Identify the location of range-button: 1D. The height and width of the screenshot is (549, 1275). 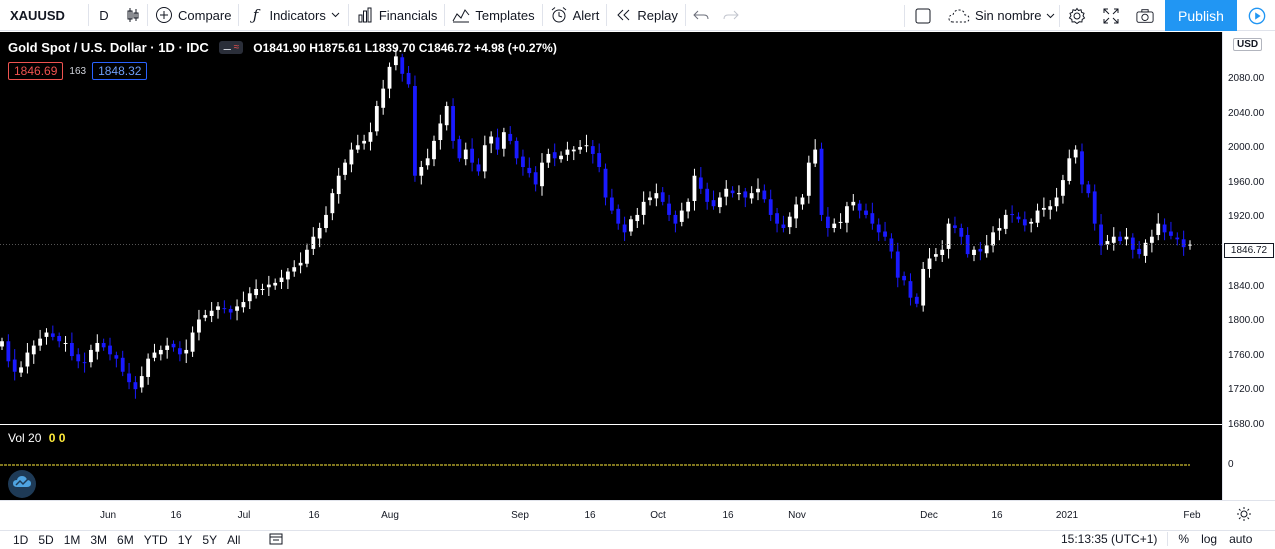
(21, 540).